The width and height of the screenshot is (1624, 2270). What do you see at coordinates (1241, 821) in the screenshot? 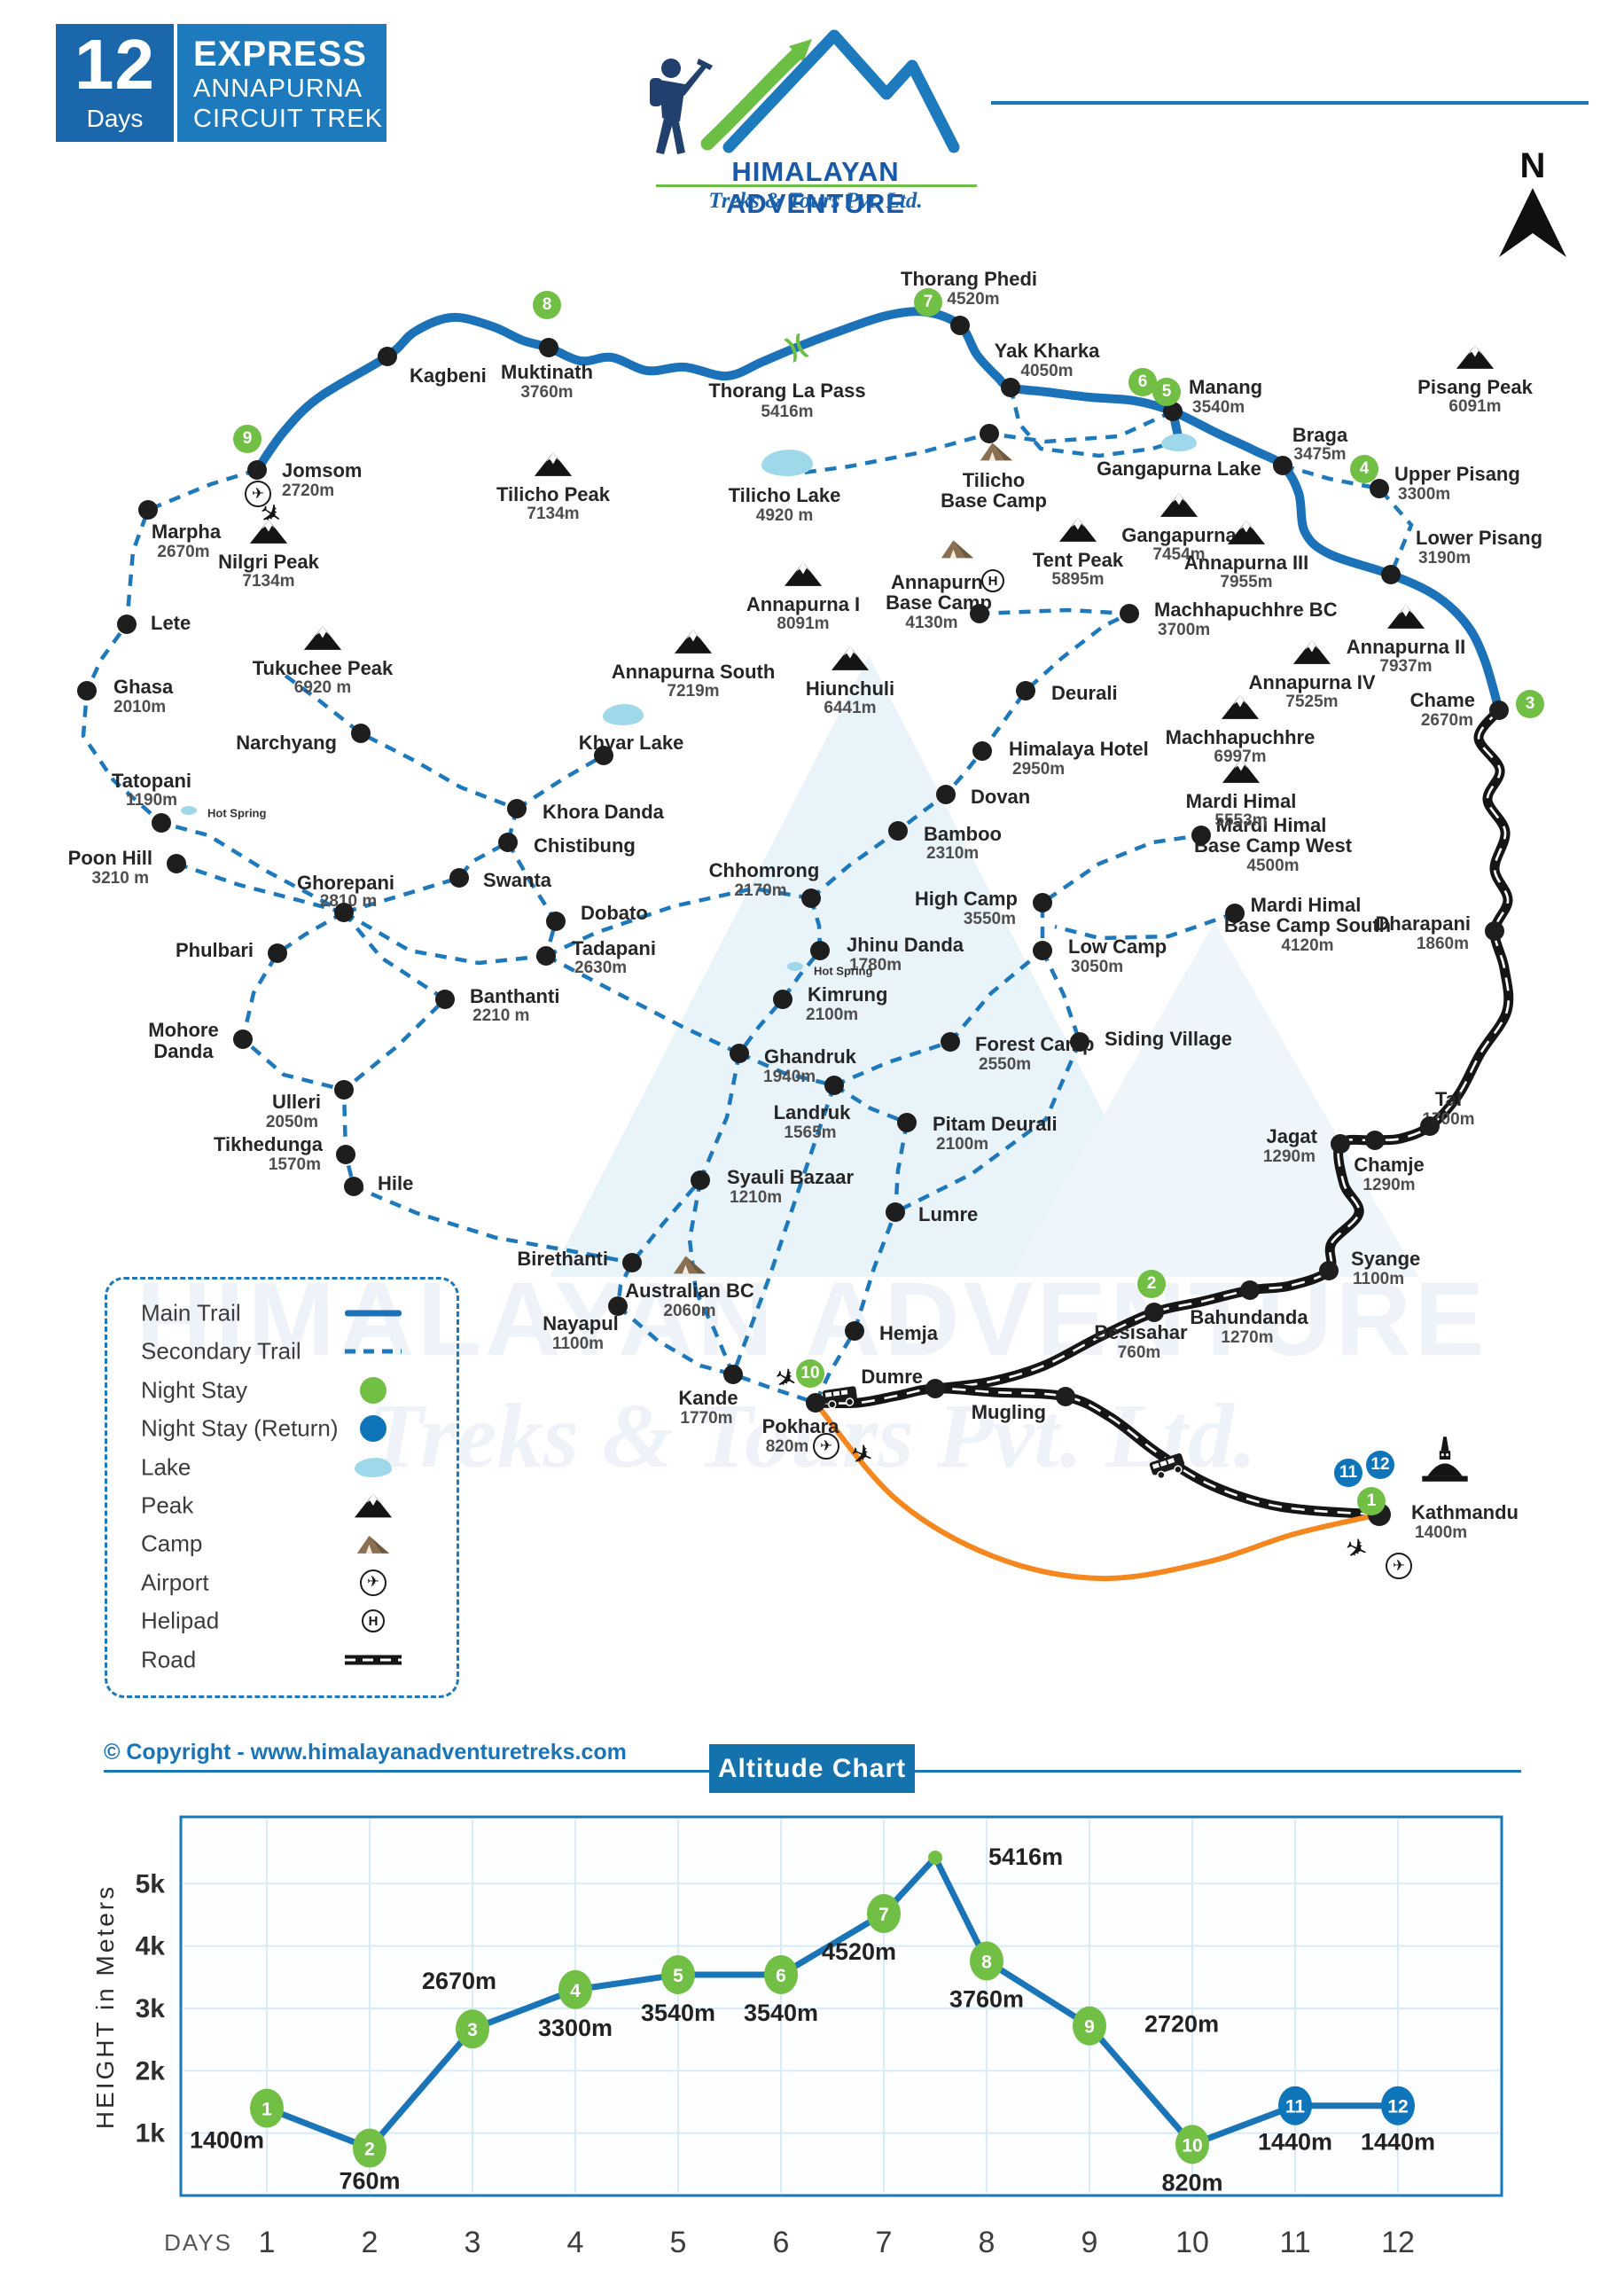
I see `peak-elevation: 5553m` at bounding box center [1241, 821].